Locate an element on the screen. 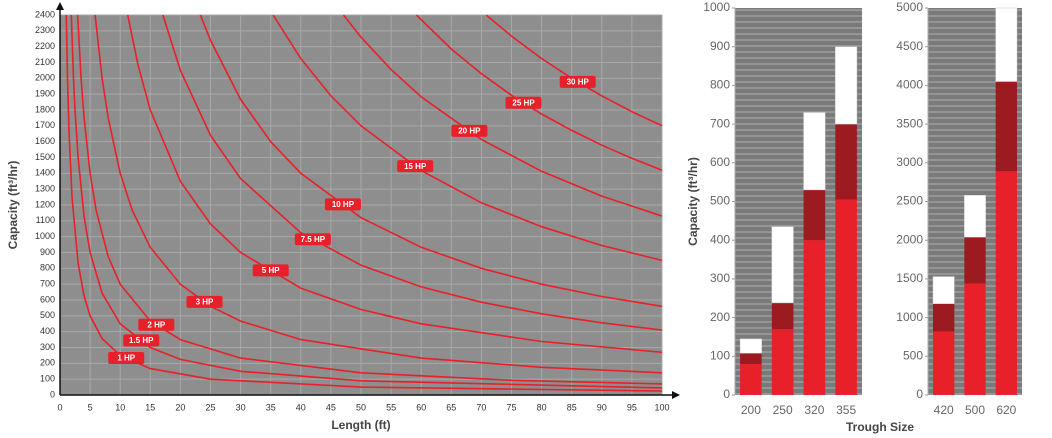  x-tick-label: 420 is located at coordinates (944, 410).